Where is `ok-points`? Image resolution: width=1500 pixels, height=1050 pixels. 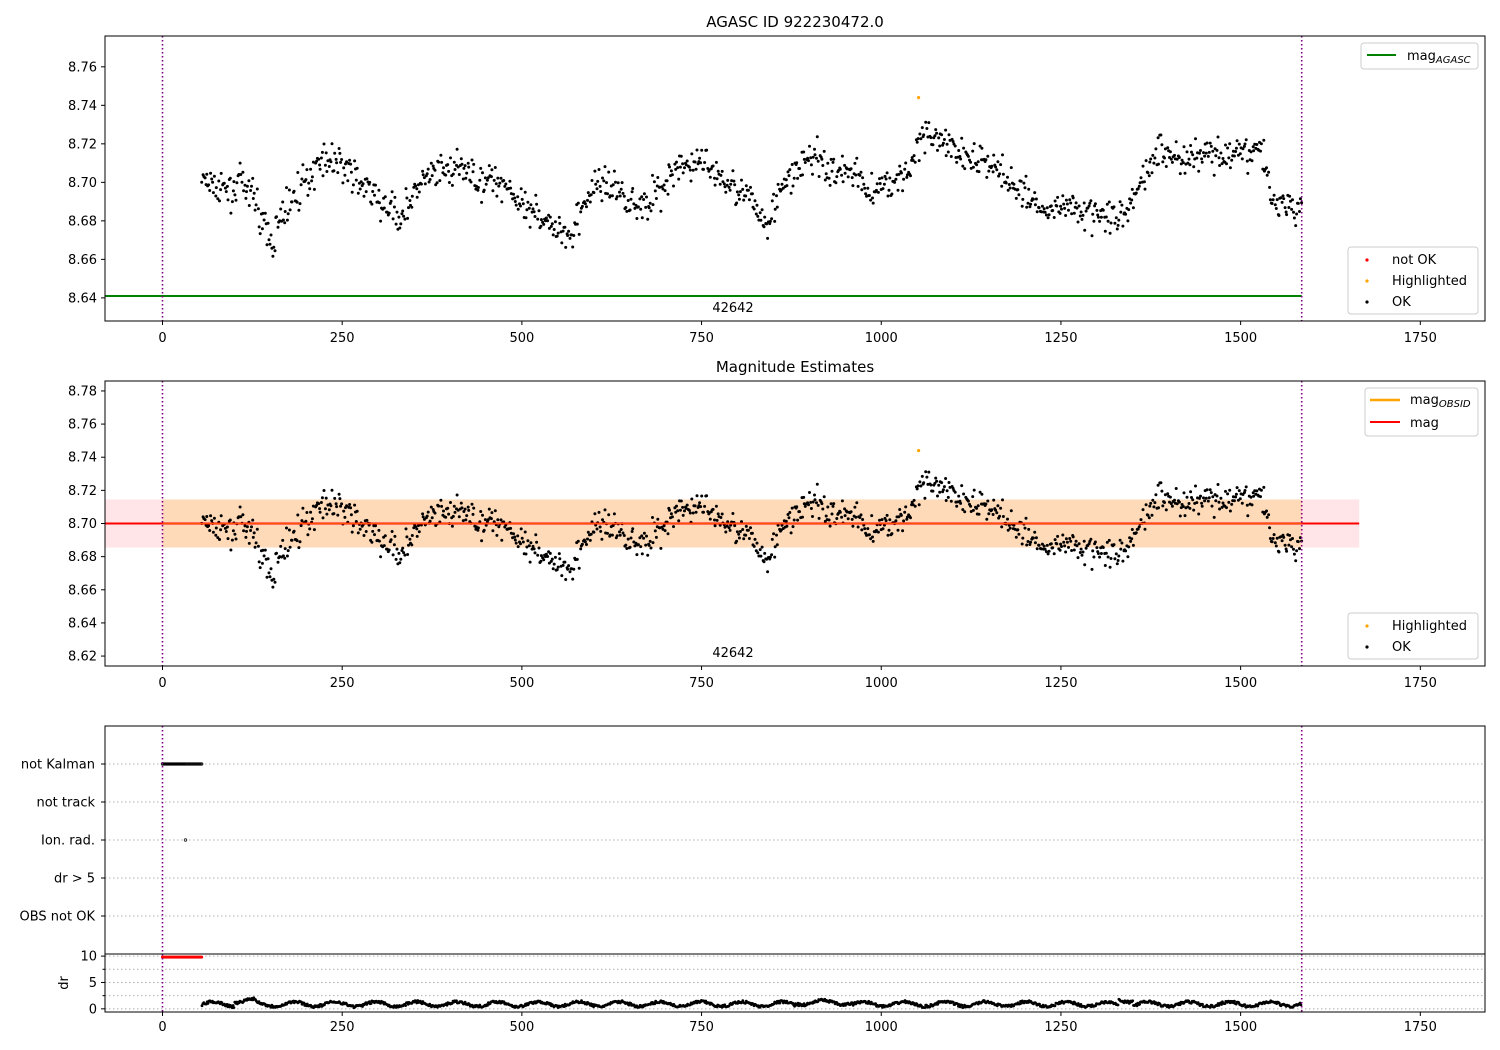 ok-points is located at coordinates (752, 189).